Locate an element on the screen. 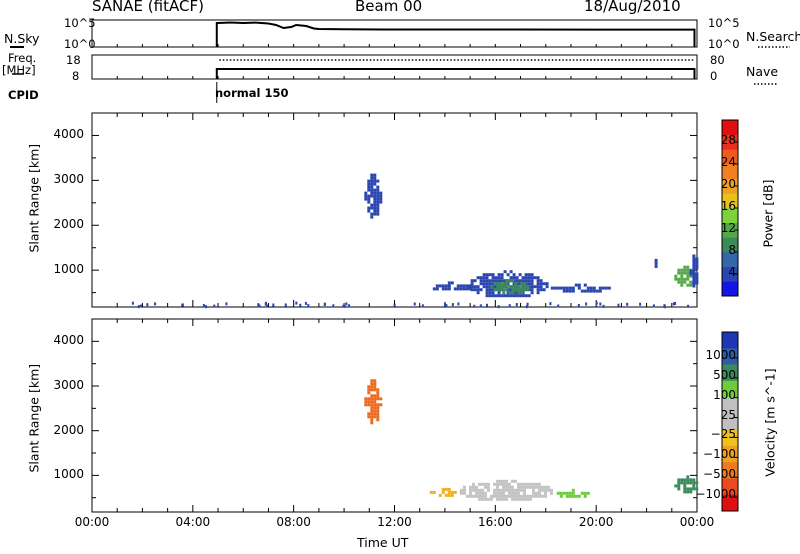 The width and height of the screenshot is (800, 554). velocity-colorbar-tick-label: −25 is located at coordinates (723, 434).